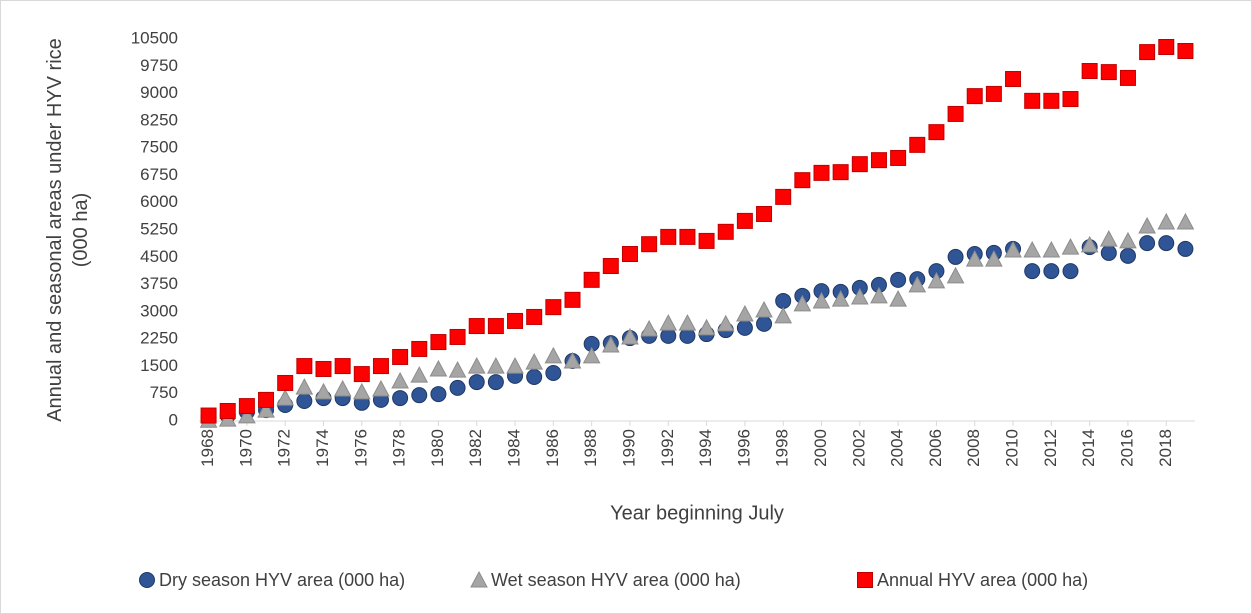 The height and width of the screenshot is (614, 1252). I want to click on legend-label: Dry season HYV area (000 ha), so click(282, 580).